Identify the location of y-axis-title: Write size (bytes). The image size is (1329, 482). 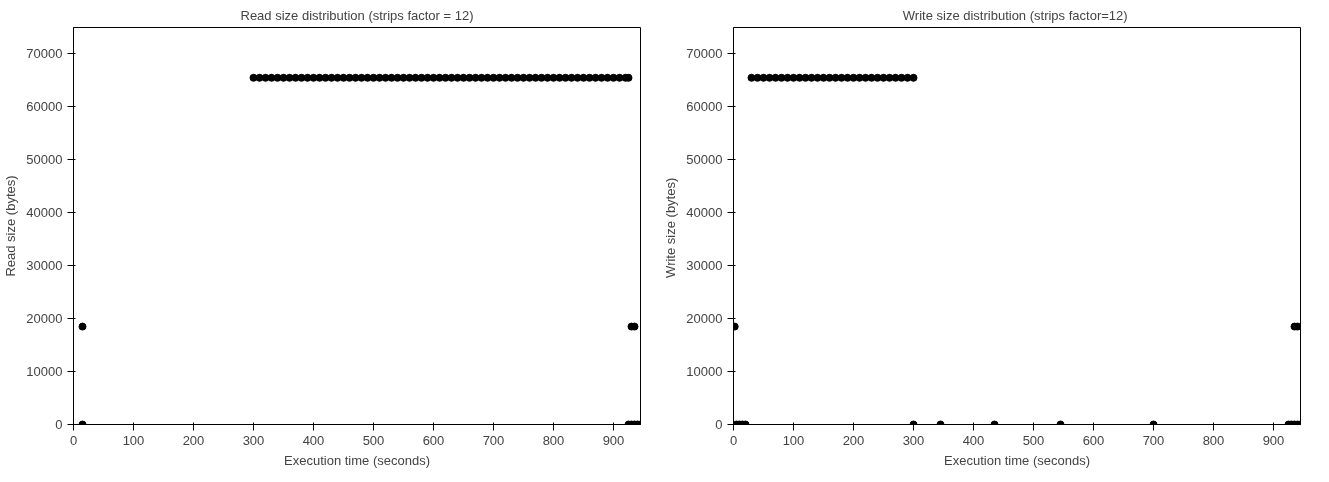
(671, 227).